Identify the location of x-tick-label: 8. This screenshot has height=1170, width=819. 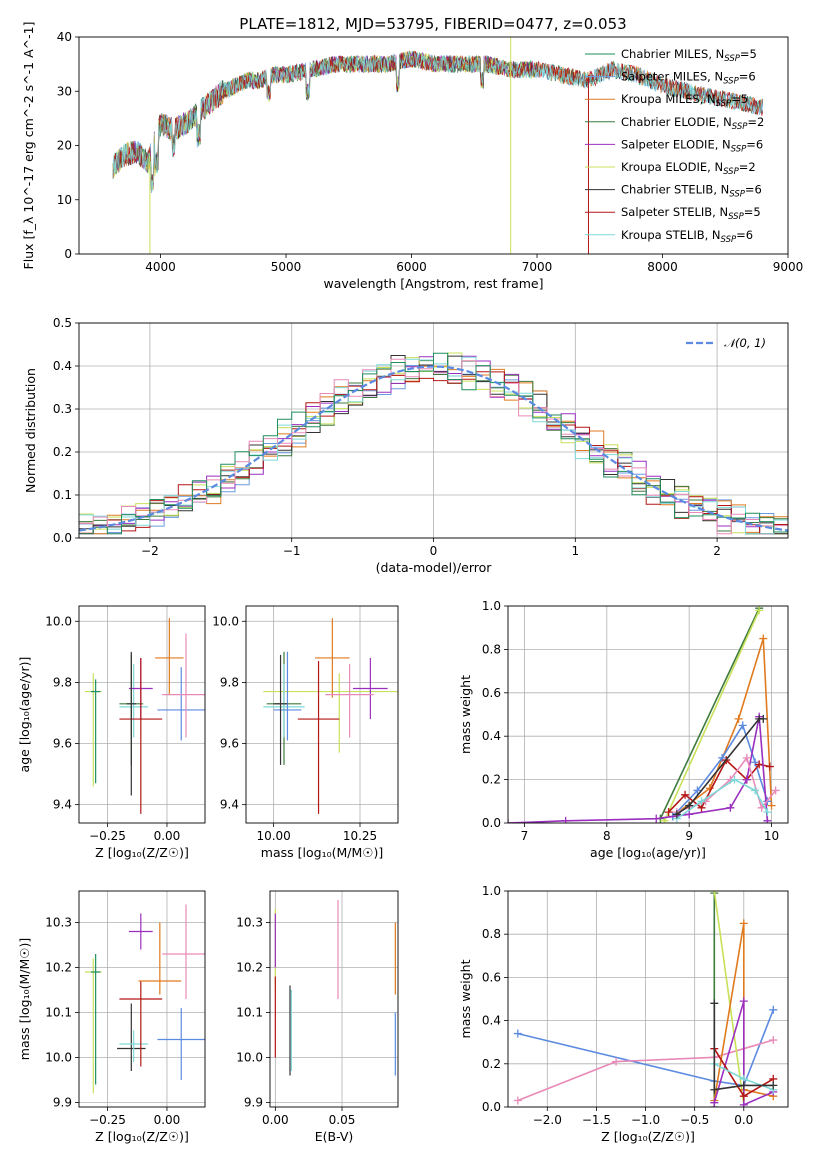
(607, 836).